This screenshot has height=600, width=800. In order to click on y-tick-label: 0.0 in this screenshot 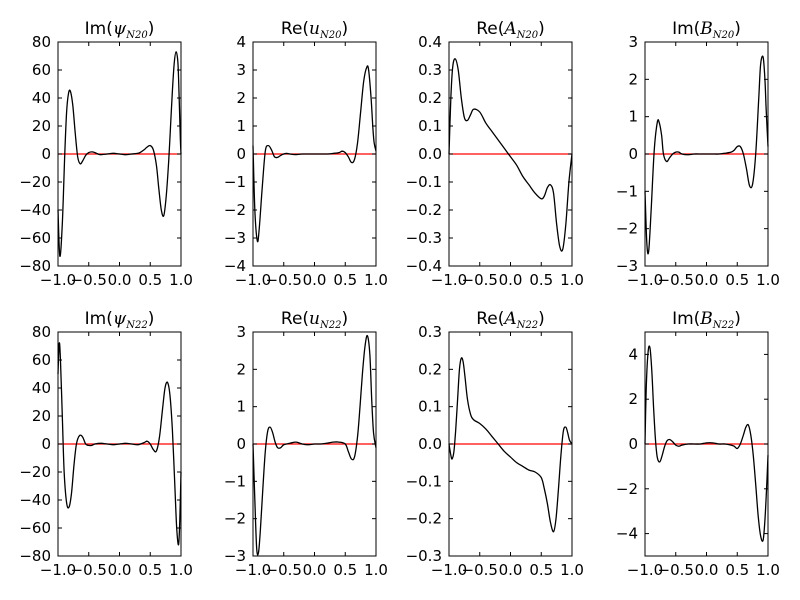, I will do `click(430, 154)`.